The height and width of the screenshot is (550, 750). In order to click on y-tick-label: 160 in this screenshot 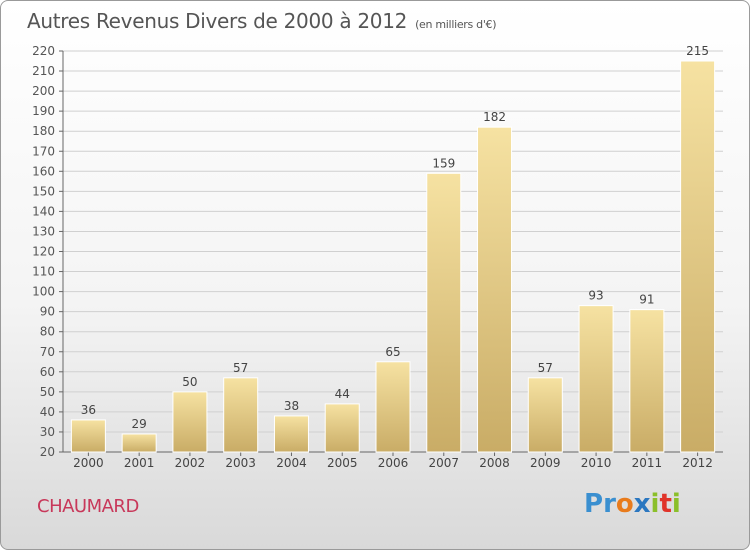, I will do `click(43, 171)`.